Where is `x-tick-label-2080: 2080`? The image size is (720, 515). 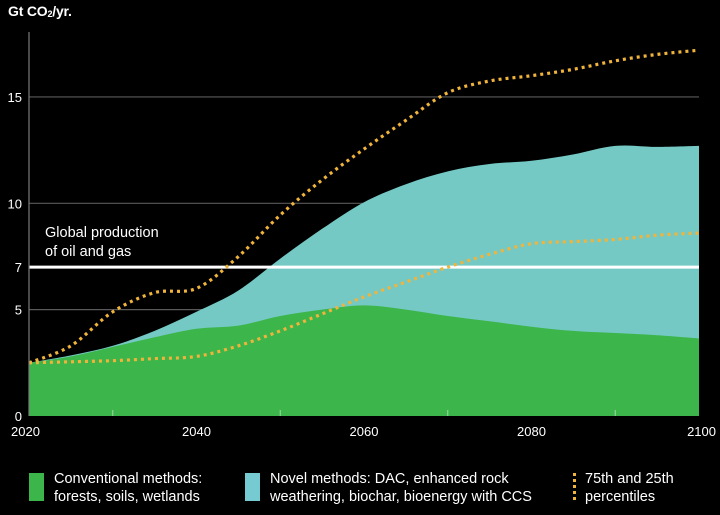 x-tick-label-2080: 2080 is located at coordinates (531, 431).